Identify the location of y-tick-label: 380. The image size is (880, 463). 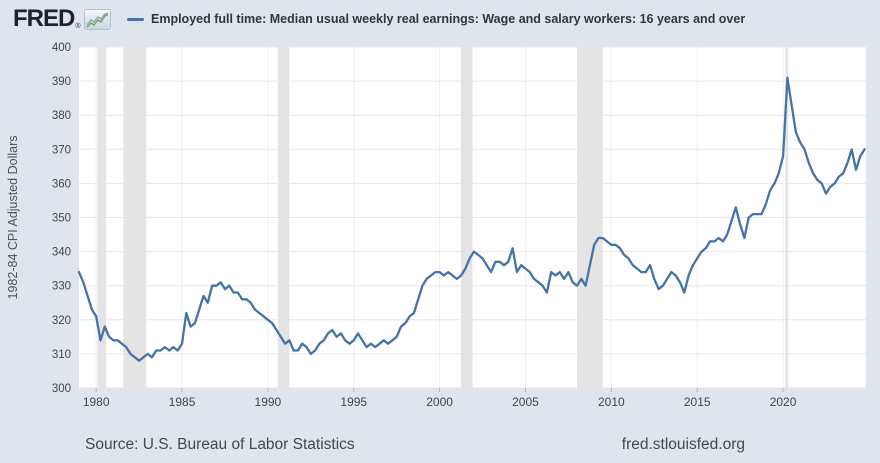
(61, 116).